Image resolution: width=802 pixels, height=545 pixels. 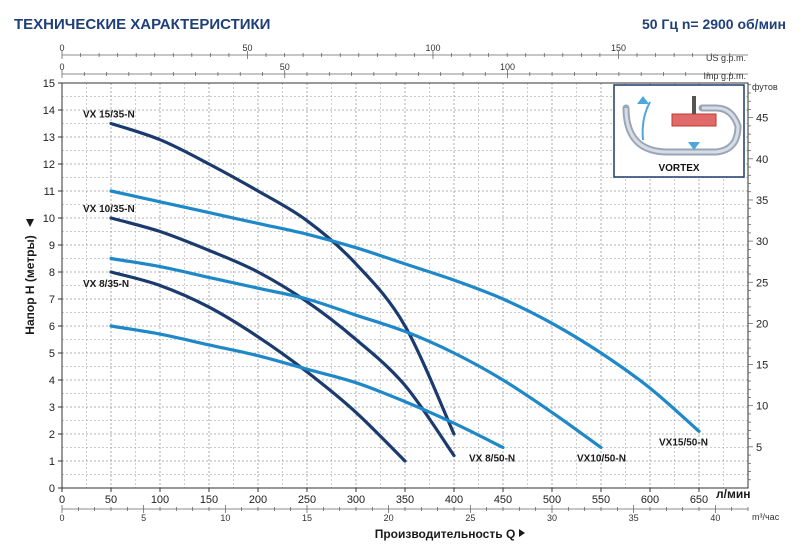 What do you see at coordinates (765, 87) in the screenshot?
I see `feet-label: футов` at bounding box center [765, 87].